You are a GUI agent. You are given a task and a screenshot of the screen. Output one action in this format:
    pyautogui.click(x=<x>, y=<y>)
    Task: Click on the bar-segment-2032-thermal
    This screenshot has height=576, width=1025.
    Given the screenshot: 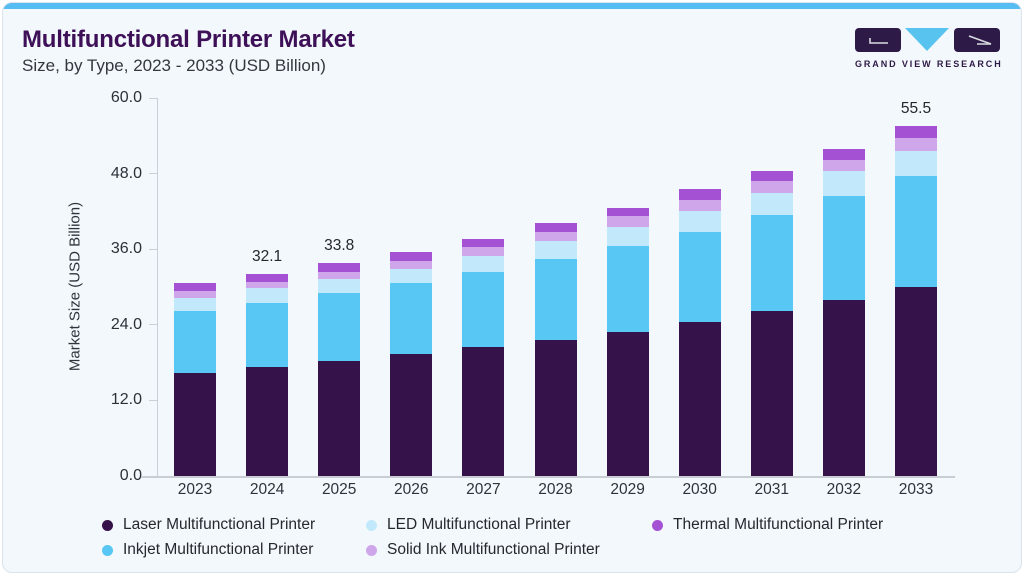 What is the action you would take?
    pyautogui.click(x=843, y=154)
    